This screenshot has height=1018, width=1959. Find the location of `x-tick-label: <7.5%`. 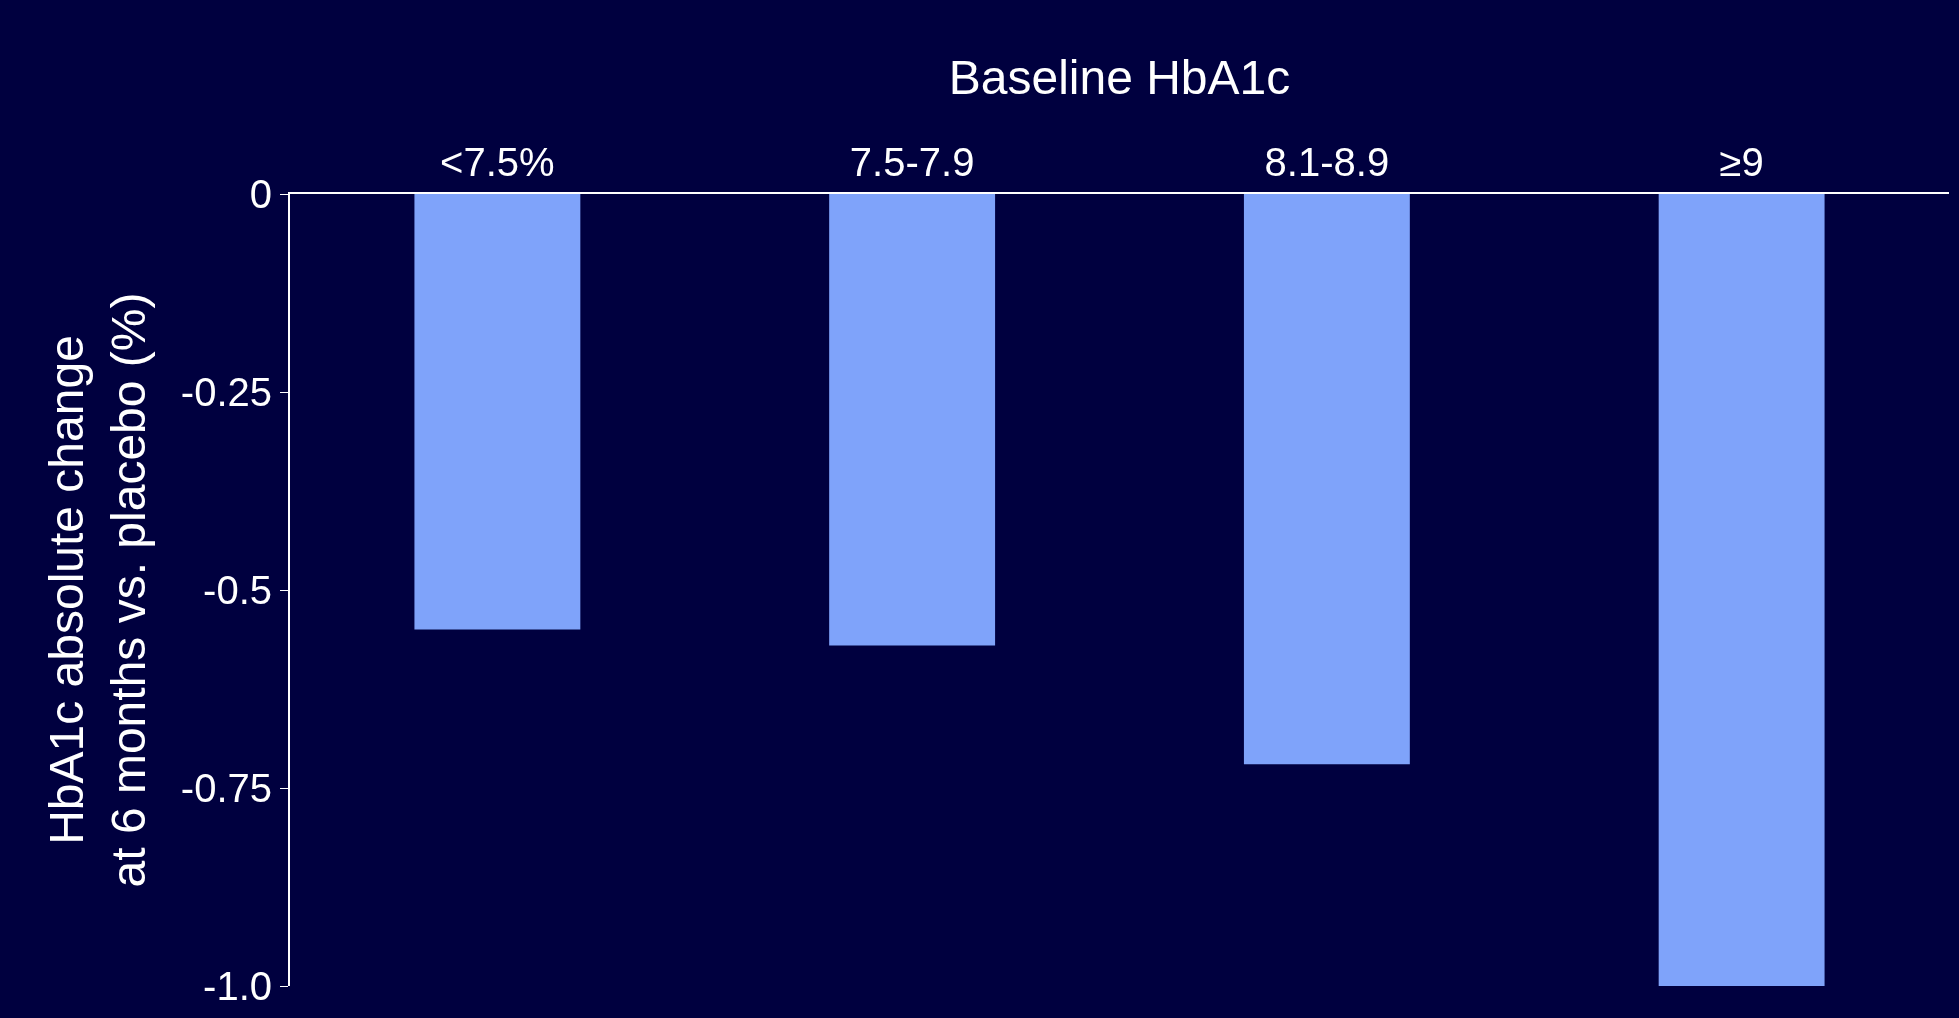

x-tick-label: <7.5% is located at coordinates (497, 162).